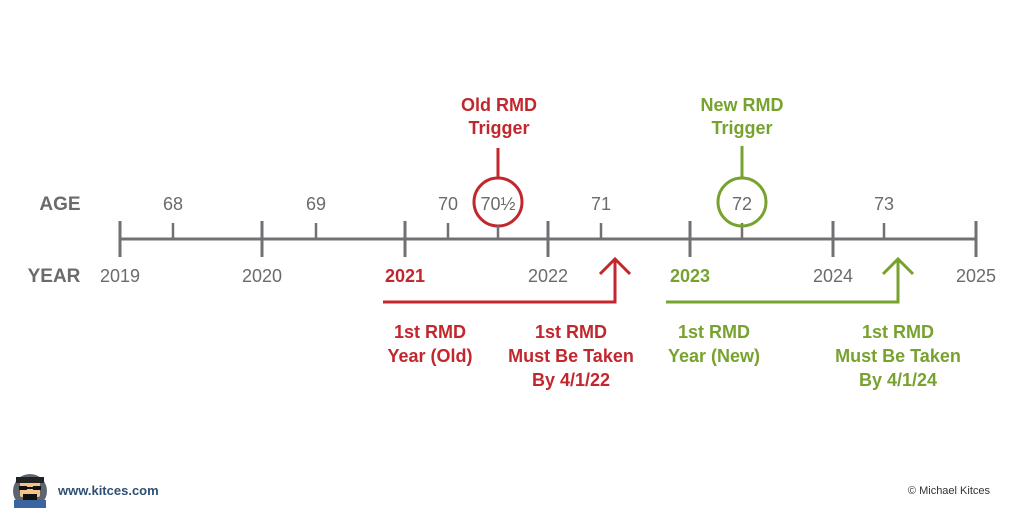 The height and width of the screenshot is (512, 1022). Describe the element at coordinates (430, 332) in the screenshot. I see `old-first-year-line-1: 1st RMD` at that location.